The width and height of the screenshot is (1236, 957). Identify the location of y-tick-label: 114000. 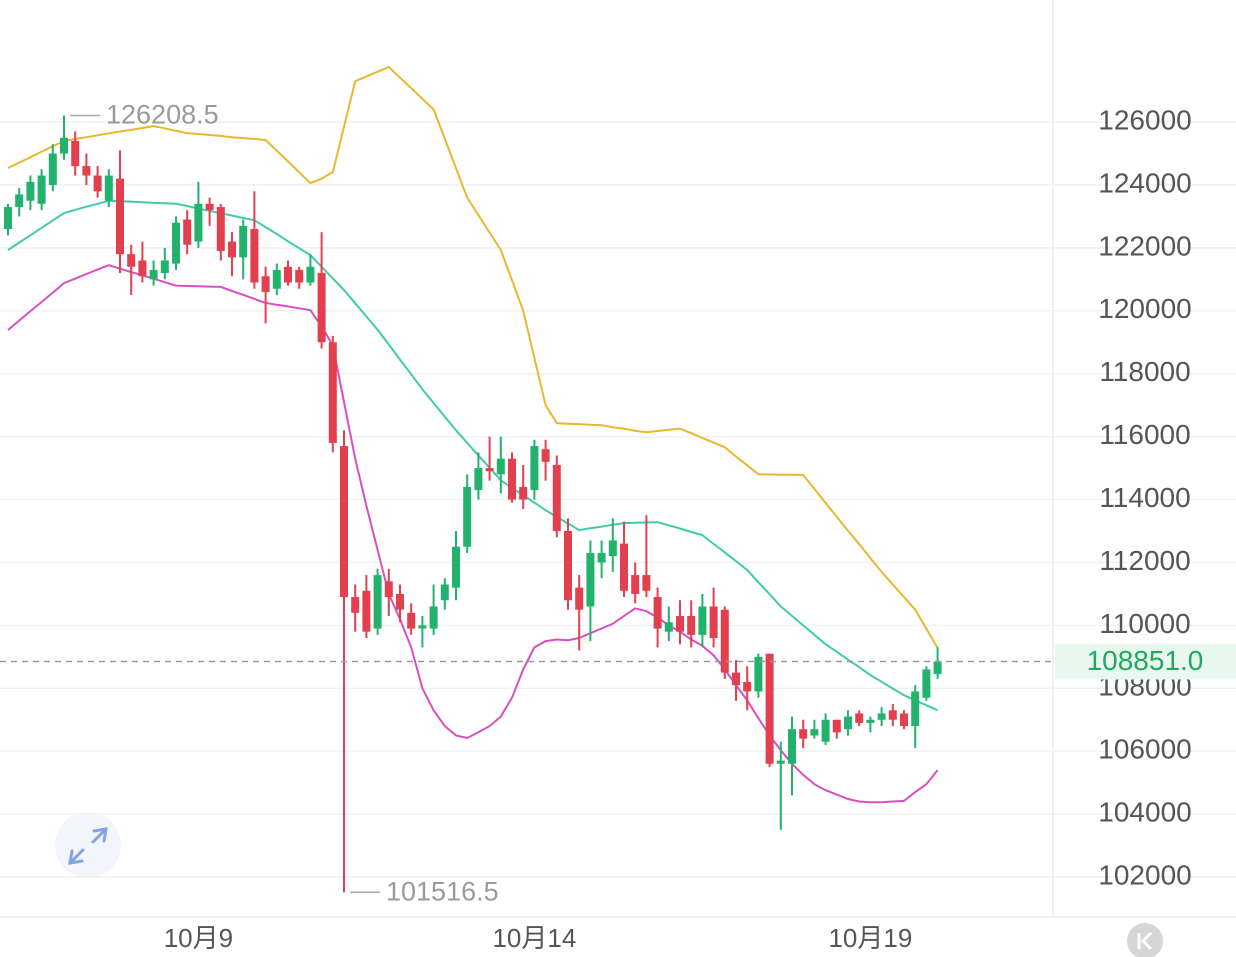
(1144, 497).